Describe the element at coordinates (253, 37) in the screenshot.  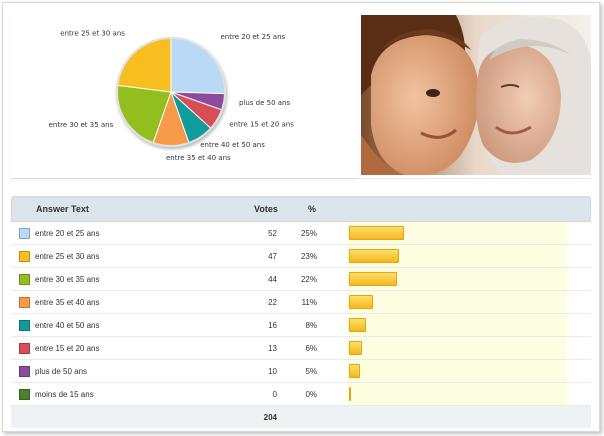
I see `pie-label-0: entre 20 et 25 ans` at that location.